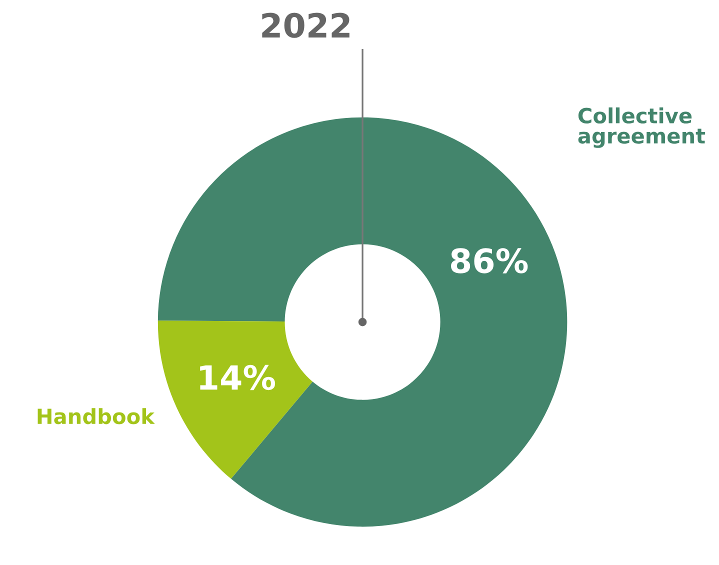 This screenshot has height=565, width=719. Describe the element at coordinates (306, 25) in the screenshot. I see `chart-title: 2022` at that location.